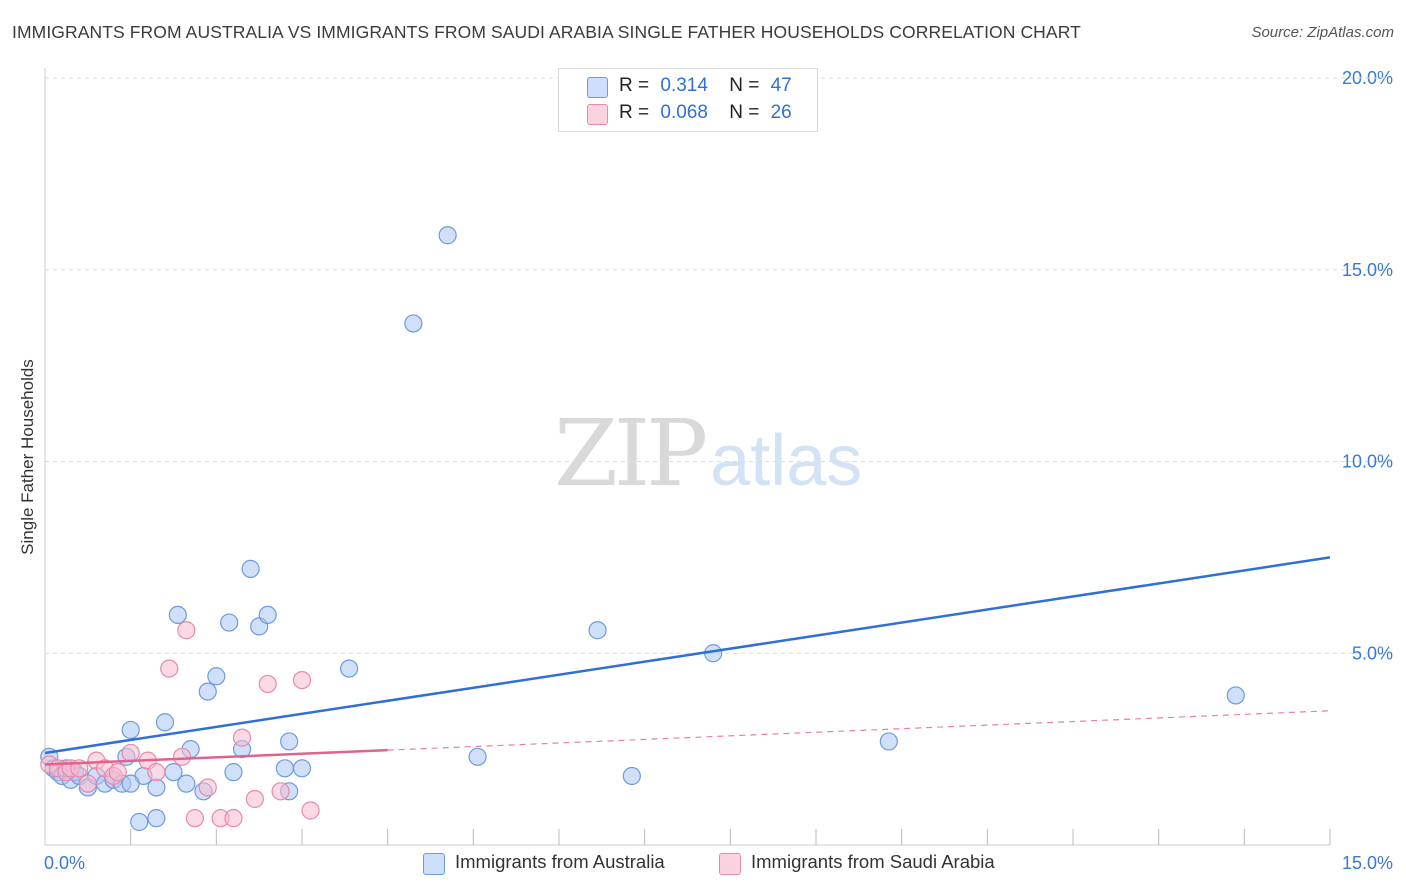  I want to click on bottom-legend-label-saudi: Immigrants from Saudi Arabia, so click(873, 861).